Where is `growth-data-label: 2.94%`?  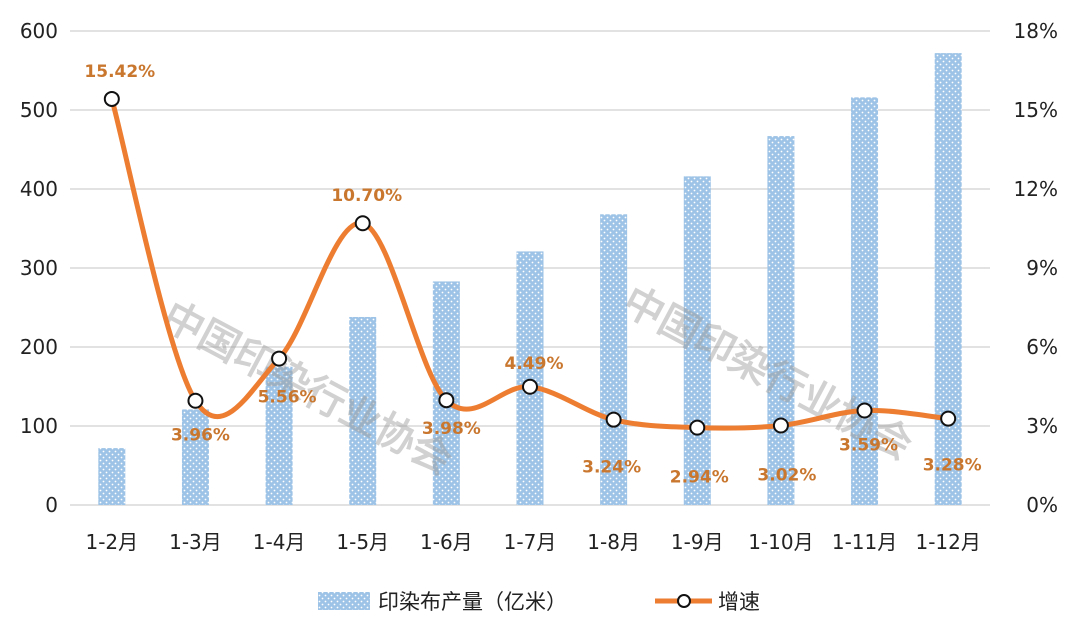 growth-data-label: 2.94% is located at coordinates (699, 478).